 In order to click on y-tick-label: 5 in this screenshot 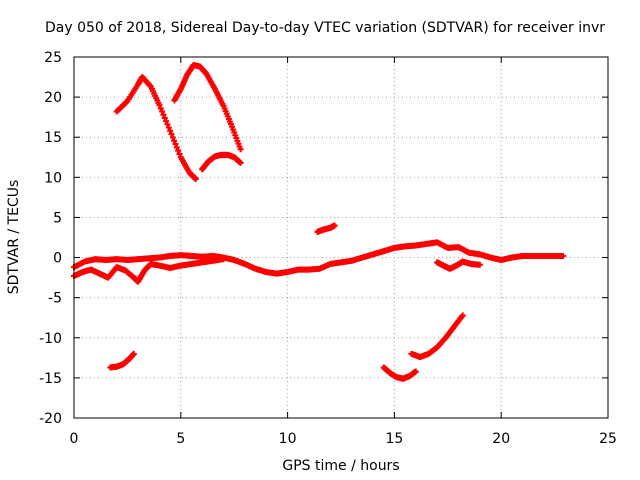, I will do `click(57, 218)`.